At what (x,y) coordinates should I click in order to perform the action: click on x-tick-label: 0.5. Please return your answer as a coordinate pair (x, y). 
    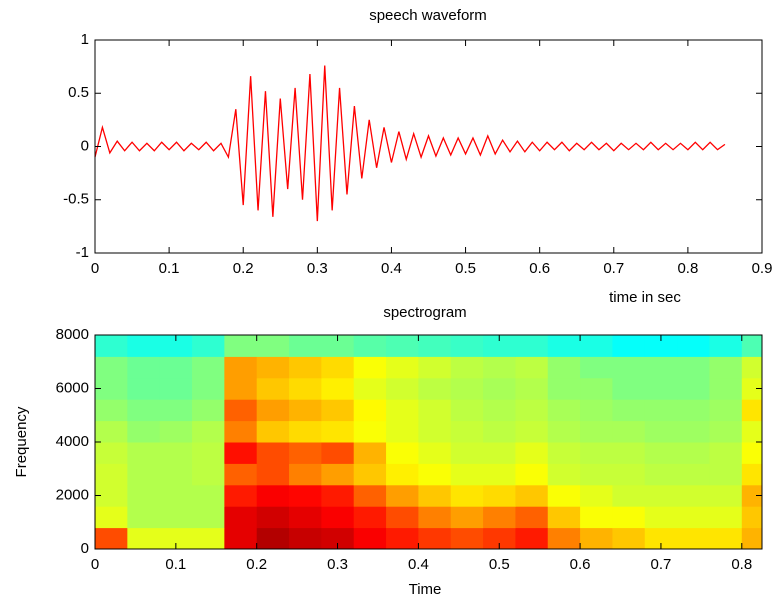
    Looking at the image, I should click on (465, 268).